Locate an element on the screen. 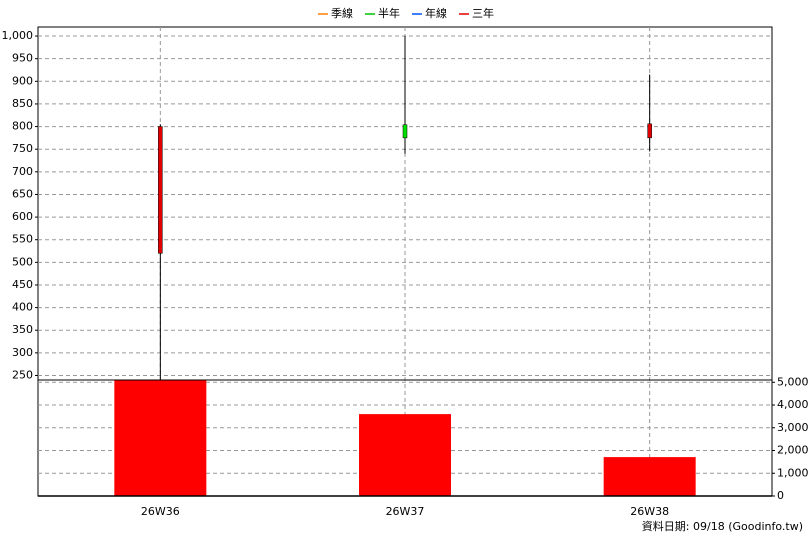  y-tick-label: 400 is located at coordinates (22, 307).